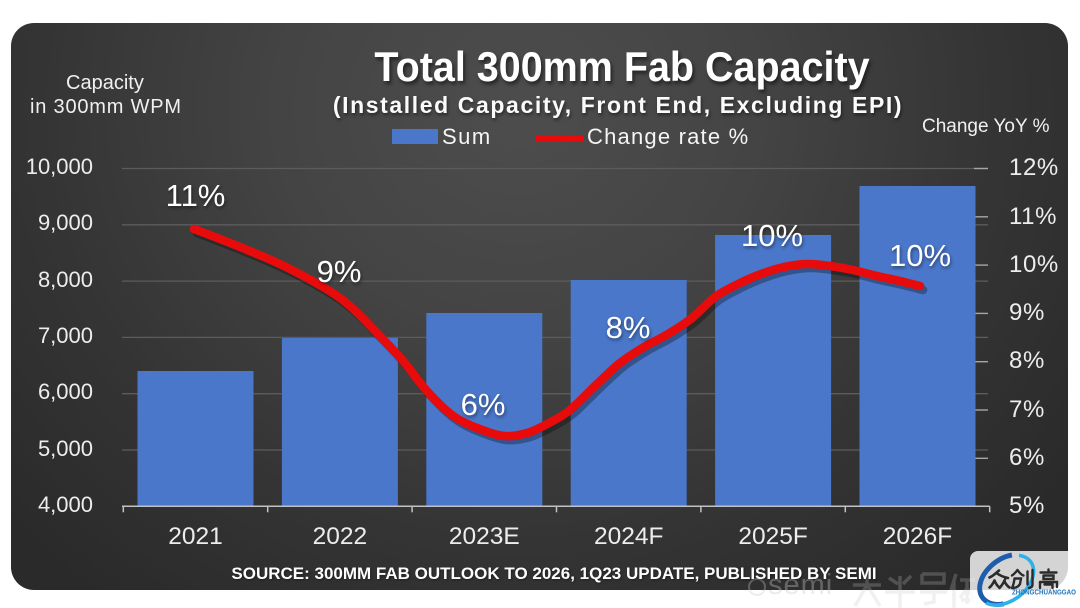 This screenshot has height=608, width=1080. Describe the element at coordinates (800, 585) in the screenshot. I see `svg-text: semi` at that location.